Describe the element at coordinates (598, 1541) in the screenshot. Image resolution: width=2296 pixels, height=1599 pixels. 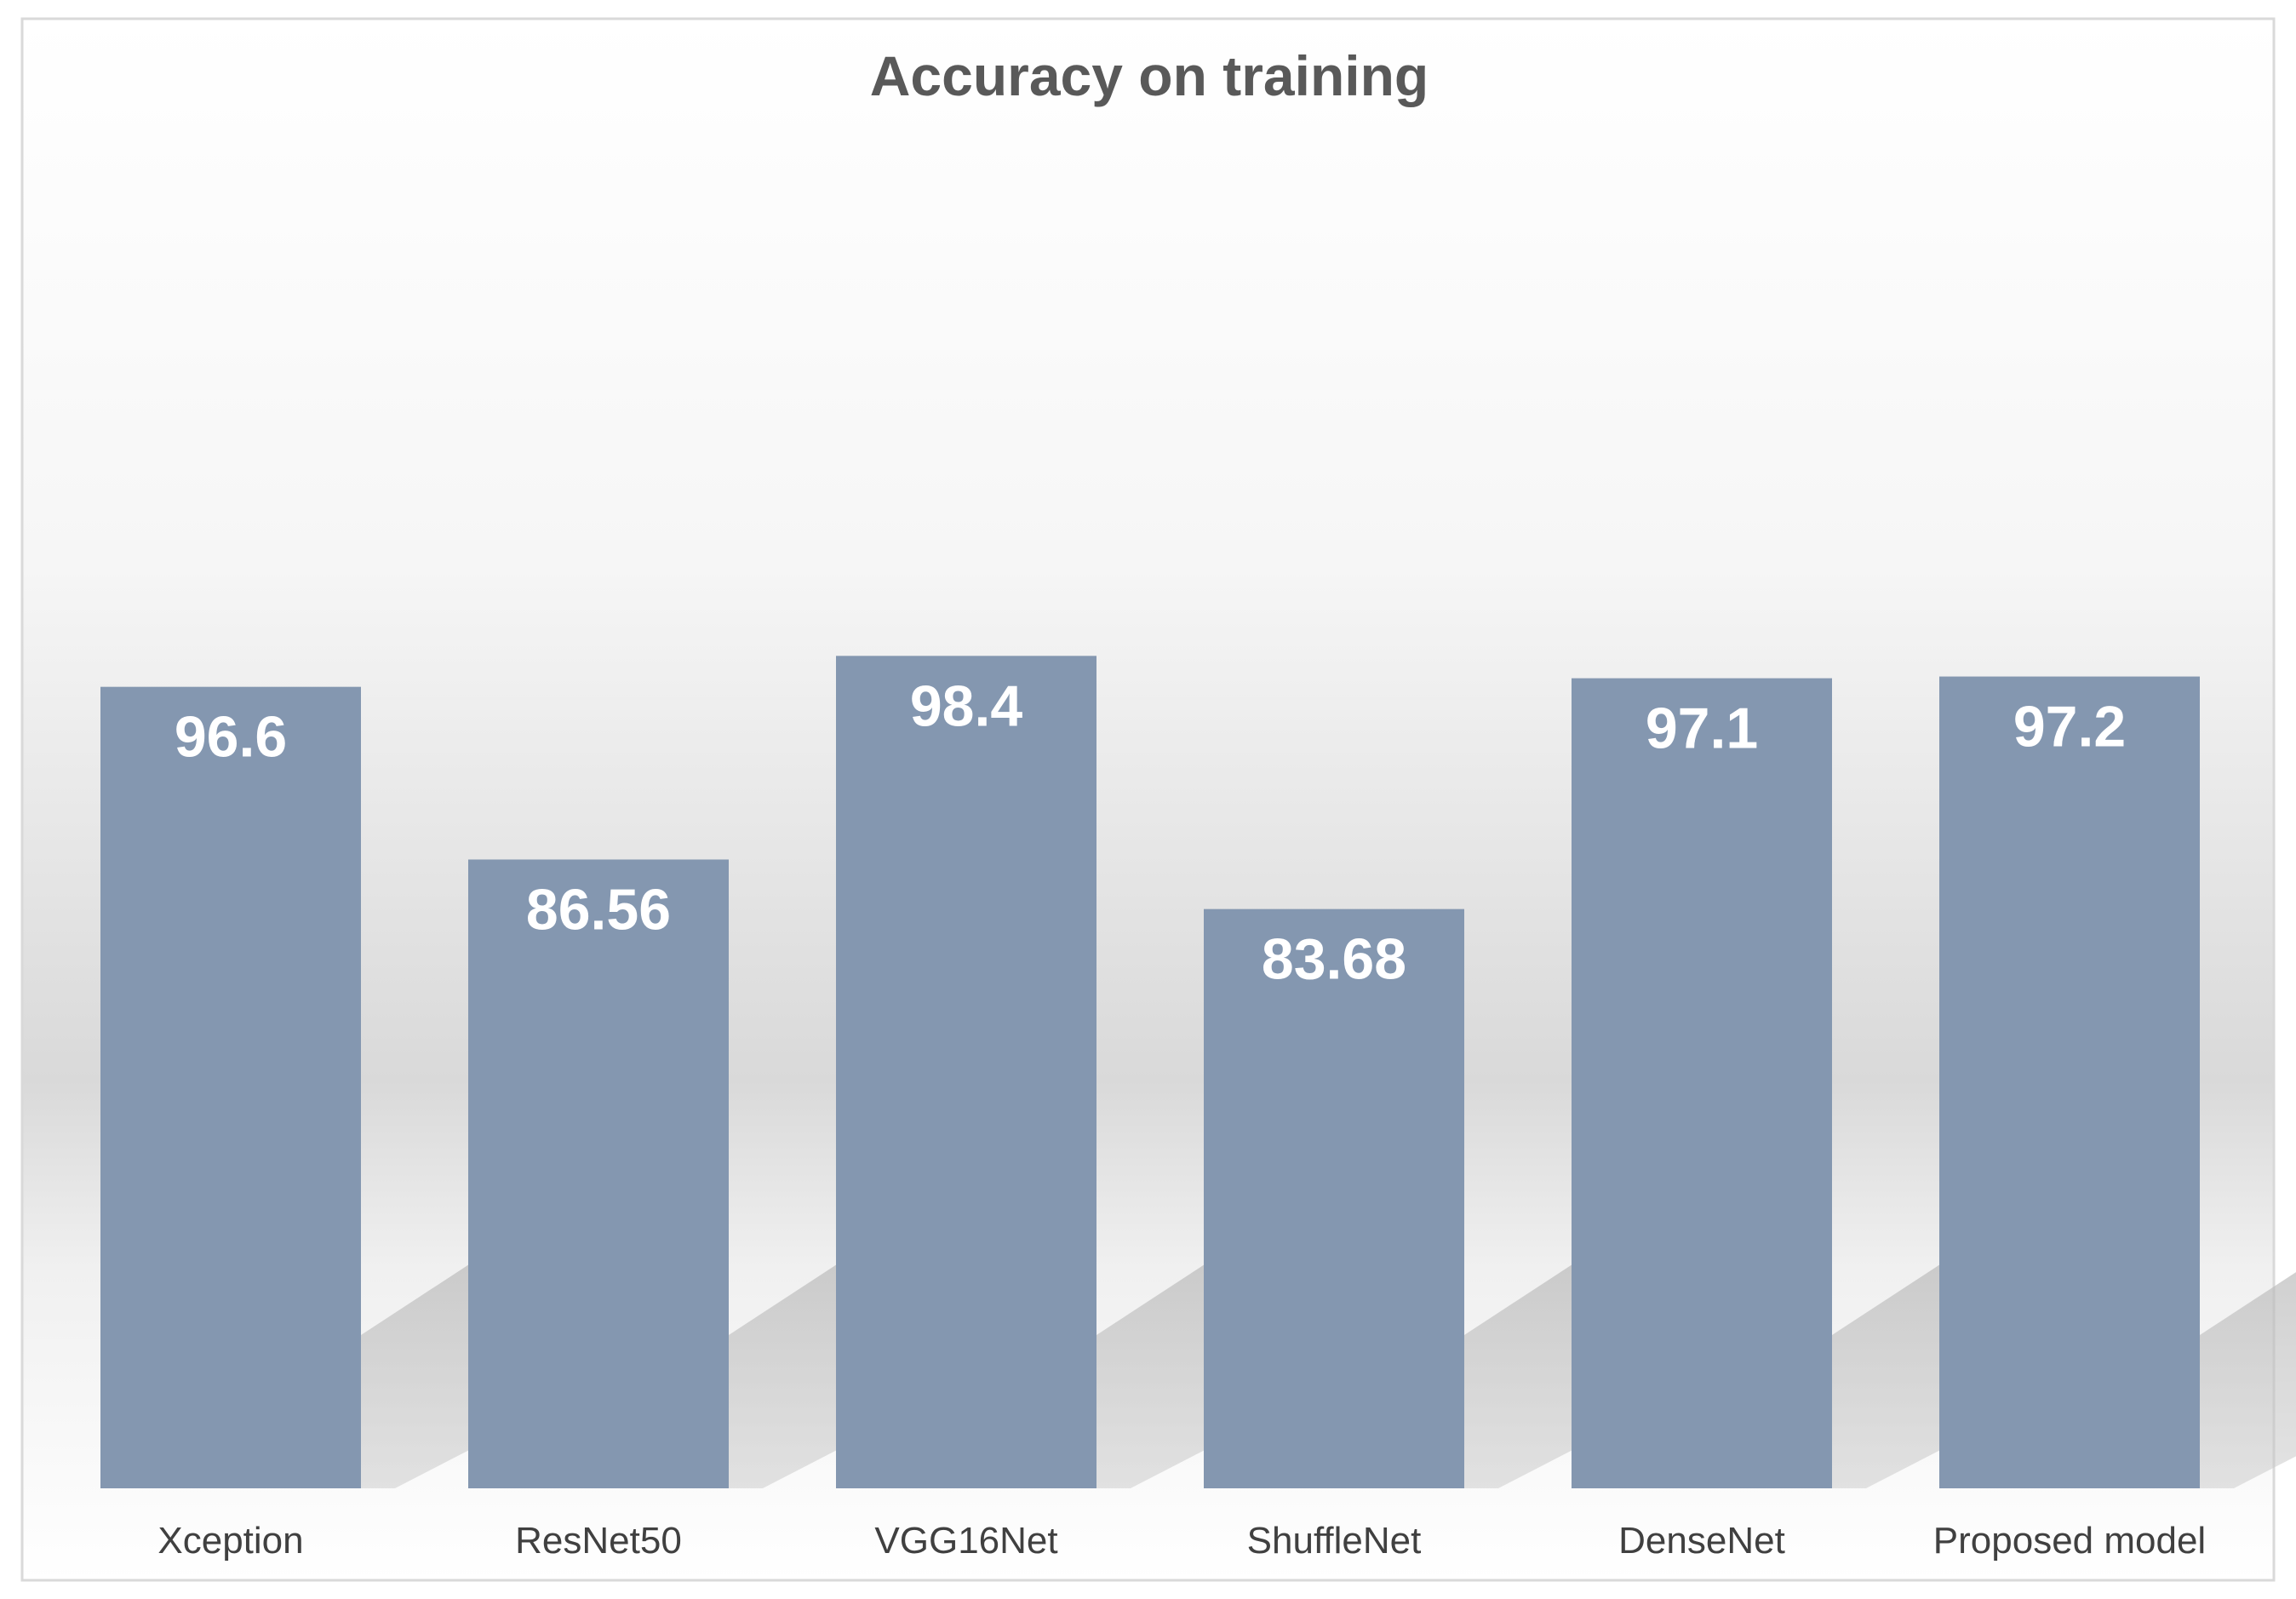
I see `category-label-resnet50: ResNet50` at that location.